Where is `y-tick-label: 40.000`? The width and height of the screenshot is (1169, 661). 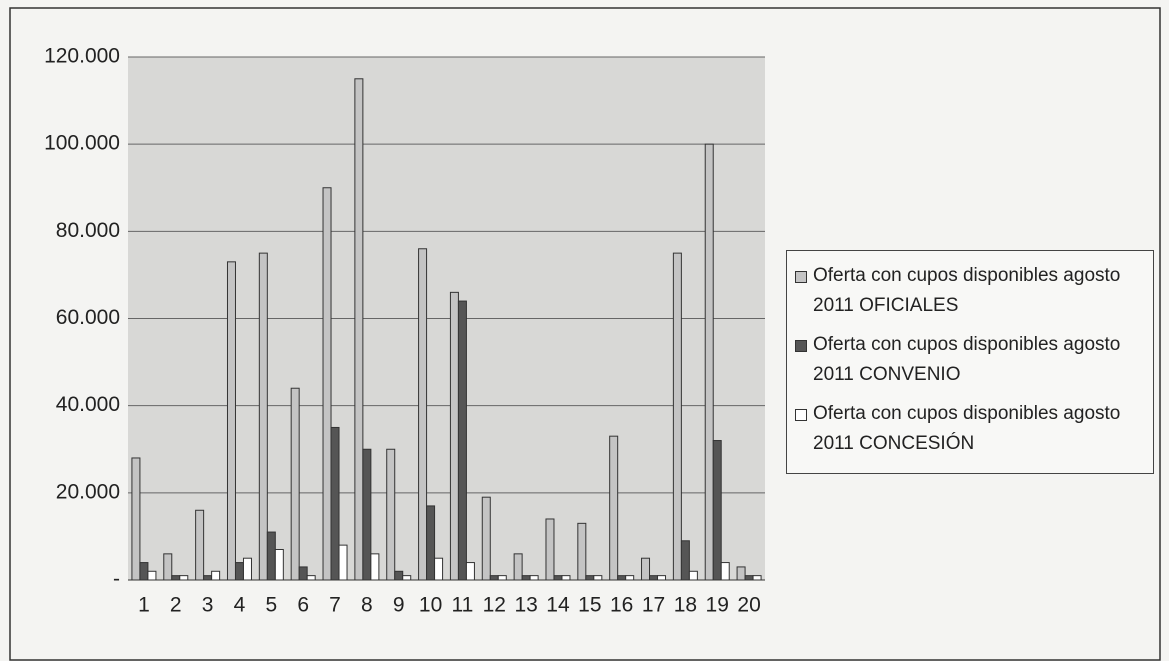
y-tick-label: 40.000 is located at coordinates (88, 404).